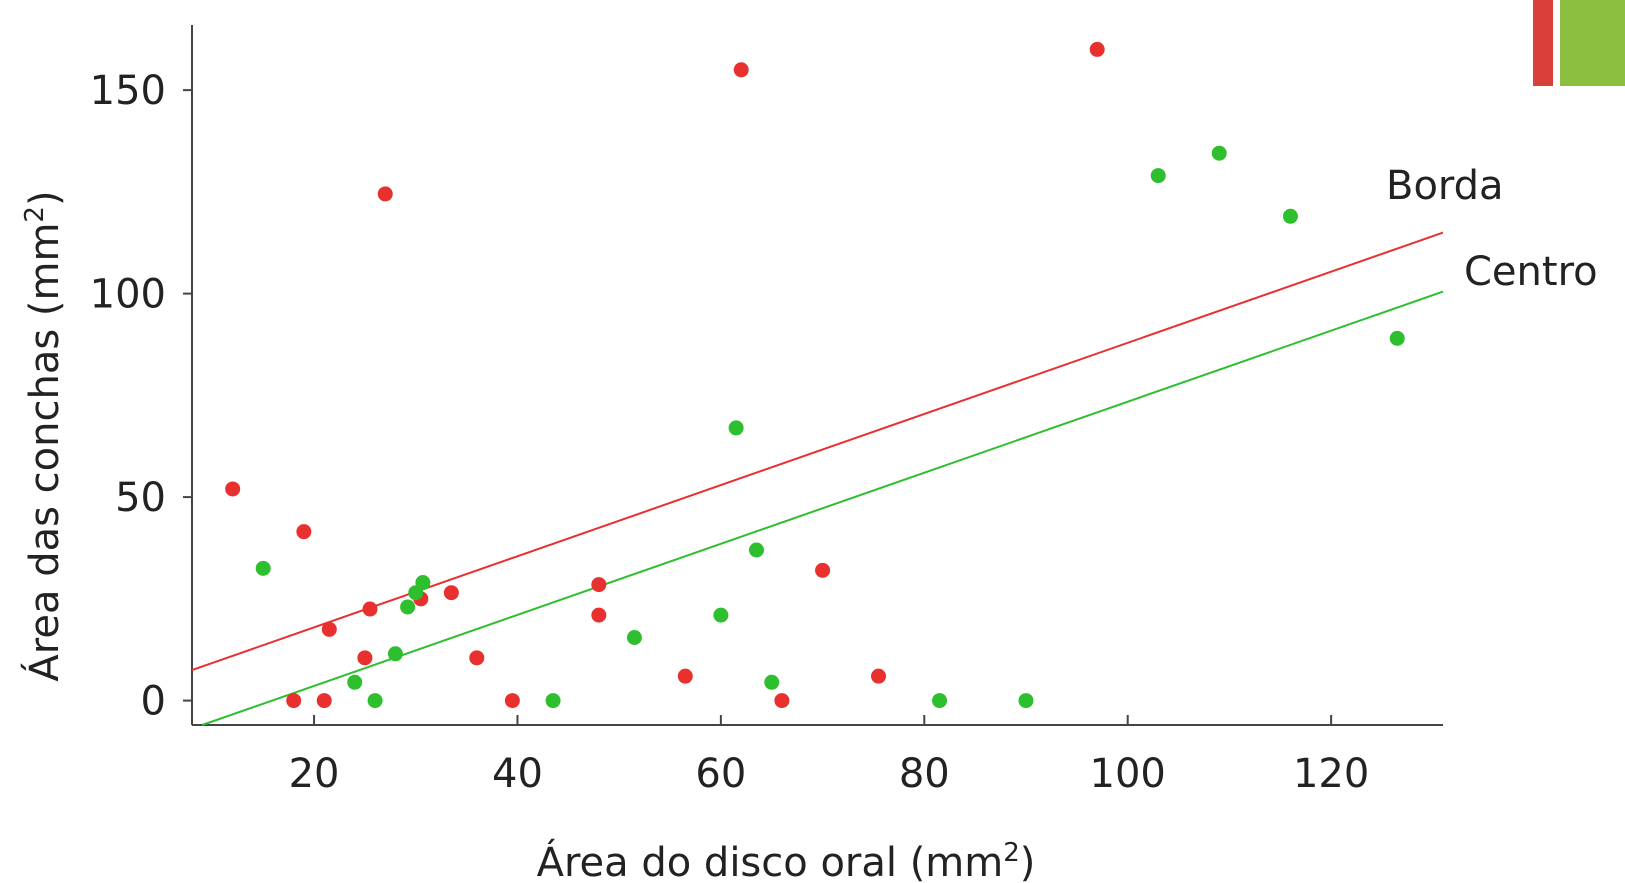 The width and height of the screenshot is (1625, 883). What do you see at coordinates (1128, 774) in the screenshot?
I see `x-tick-label: 100` at bounding box center [1128, 774].